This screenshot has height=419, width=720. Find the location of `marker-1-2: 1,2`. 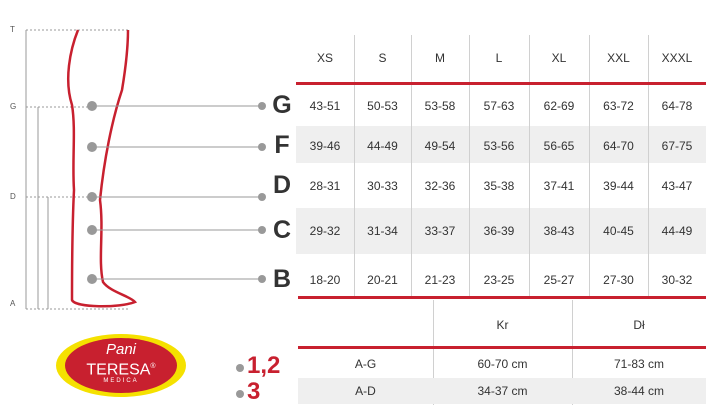

marker-1-2: 1,2 is located at coordinates (264, 365).